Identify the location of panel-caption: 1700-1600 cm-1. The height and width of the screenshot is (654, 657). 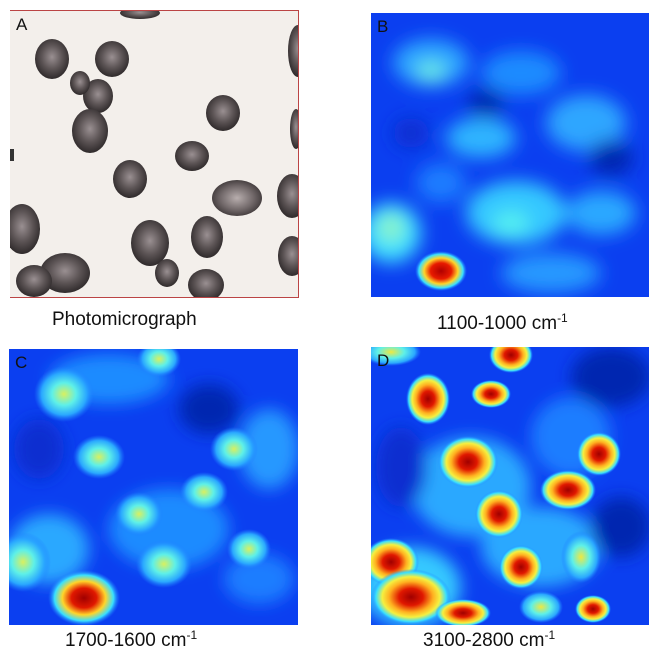
(131, 640).